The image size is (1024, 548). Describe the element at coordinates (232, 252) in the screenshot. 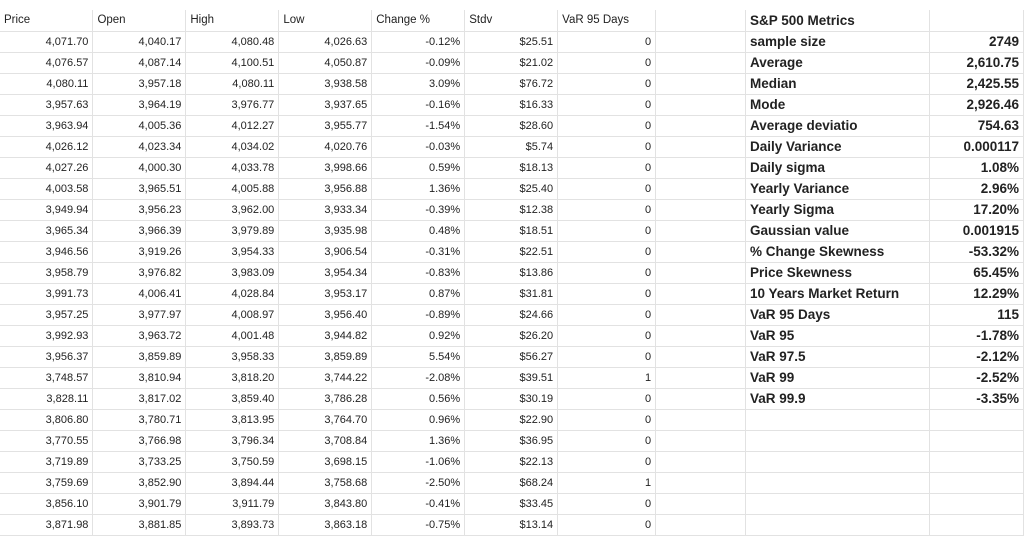

I see `cell: 3,954.33` at that location.